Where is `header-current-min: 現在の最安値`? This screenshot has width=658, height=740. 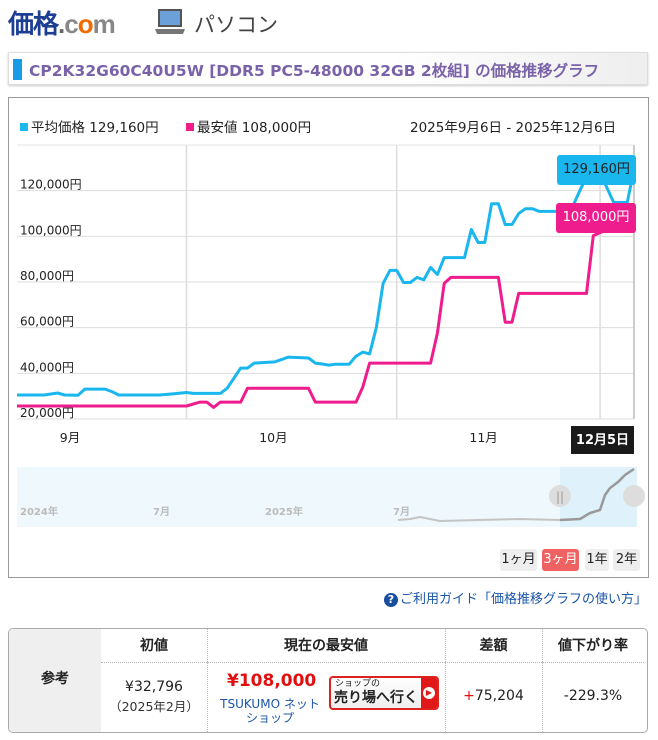 header-current-min: 現在の最安値 is located at coordinates (326, 646).